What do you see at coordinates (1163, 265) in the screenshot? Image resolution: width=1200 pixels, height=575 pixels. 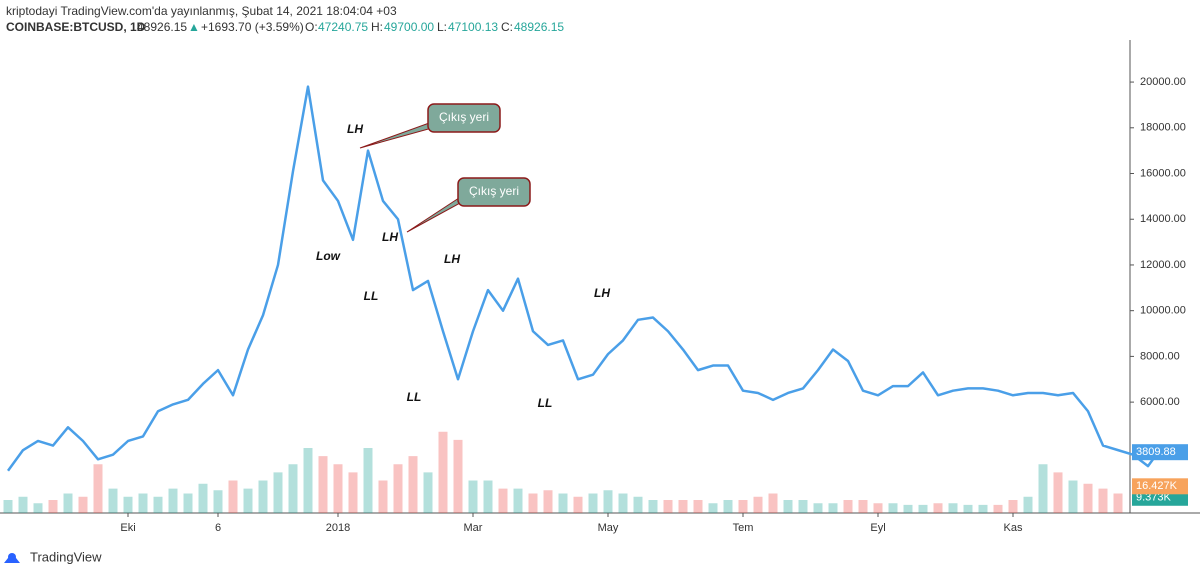 I see `y-tick-label: 12000.00` at bounding box center [1163, 265].